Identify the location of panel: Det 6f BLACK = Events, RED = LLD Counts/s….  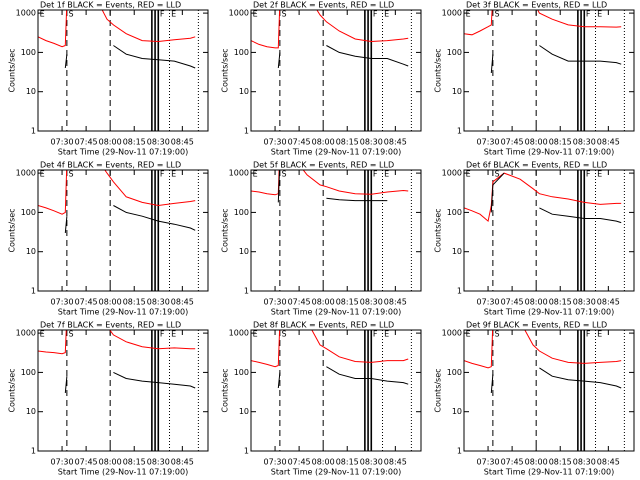
(534, 239).